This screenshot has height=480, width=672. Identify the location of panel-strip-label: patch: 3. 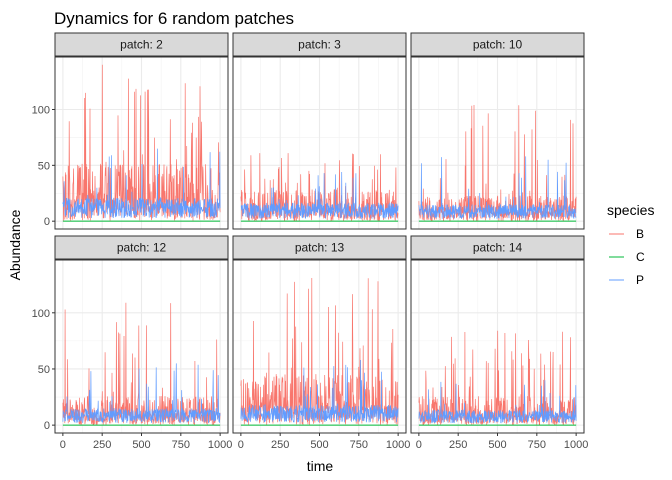
(319, 45).